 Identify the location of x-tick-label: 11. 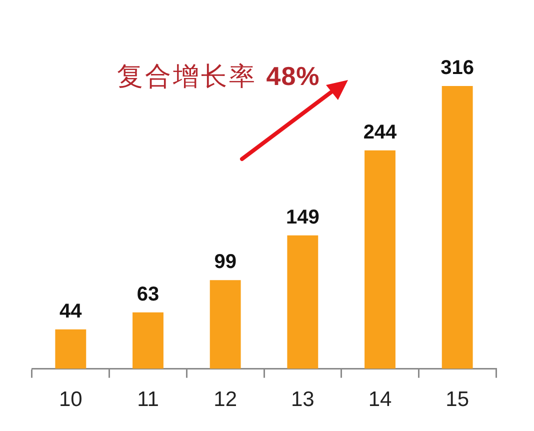
(148, 400).